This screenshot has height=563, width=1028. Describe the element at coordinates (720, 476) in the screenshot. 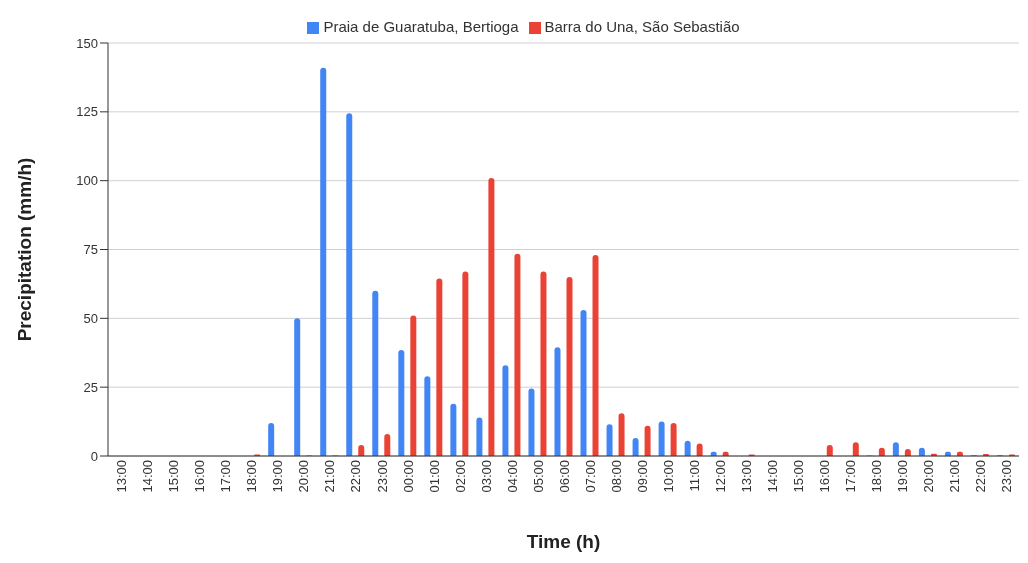

I see `x-tick-label: 12:00` at that location.